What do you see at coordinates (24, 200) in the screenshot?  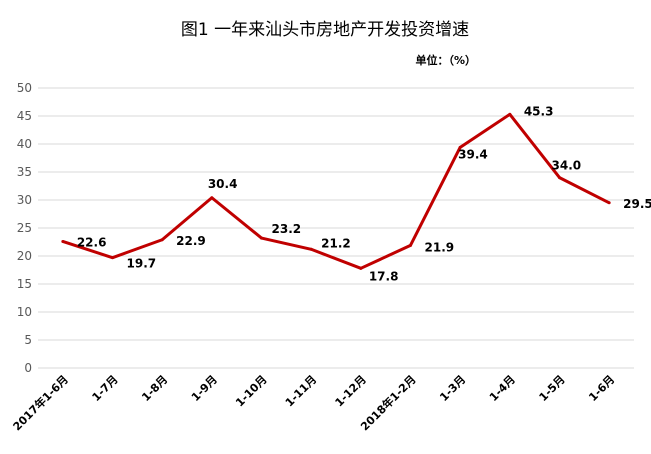 I see `y-tick-label: 30` at bounding box center [24, 200].